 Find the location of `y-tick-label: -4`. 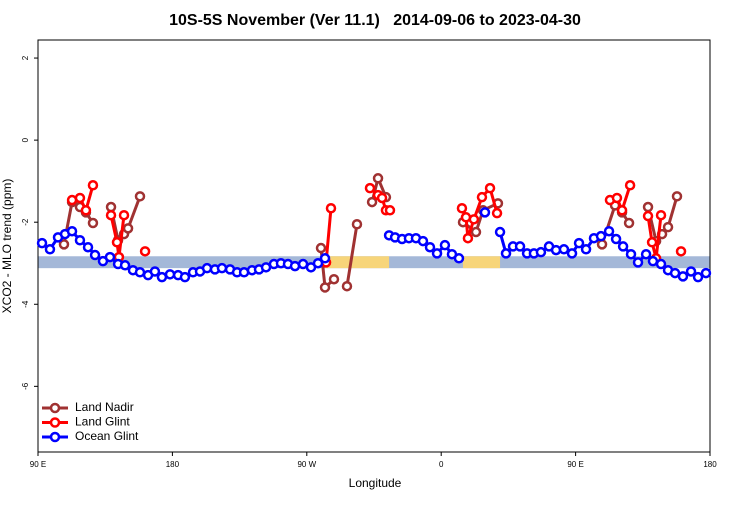

y-tick-label: -4 is located at coordinates (25, 304).